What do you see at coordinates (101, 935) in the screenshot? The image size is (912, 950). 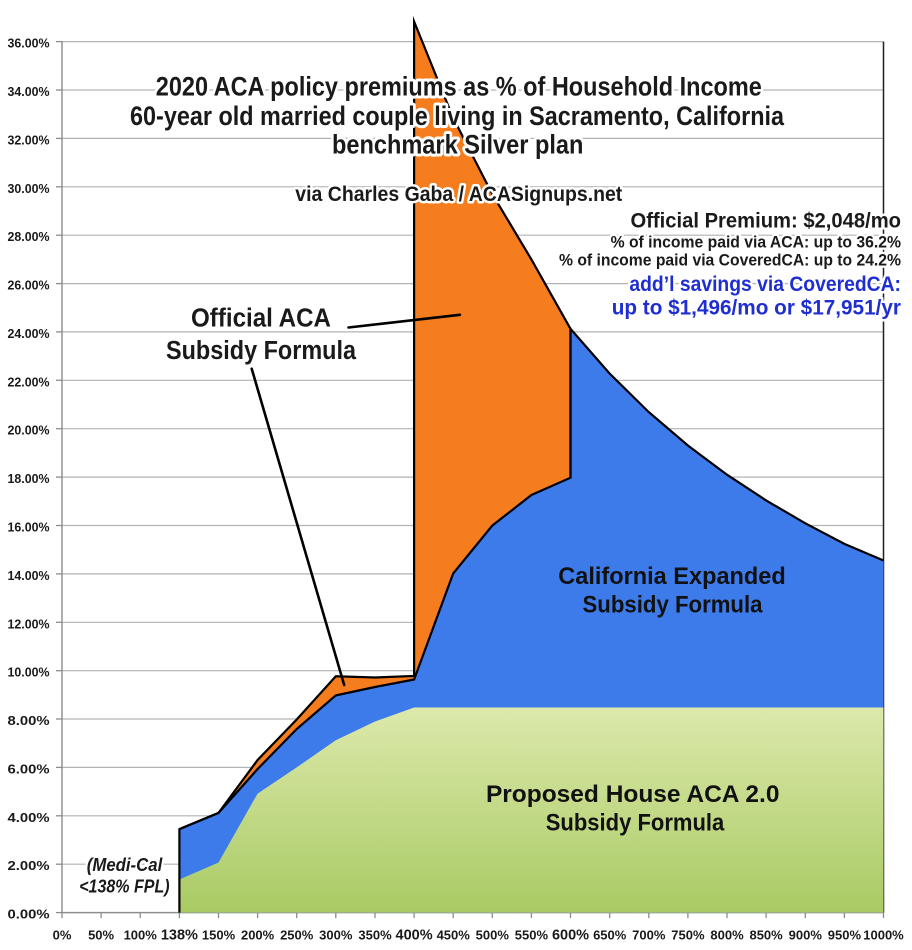 I see `svg-text: 50%` at bounding box center [101, 935].